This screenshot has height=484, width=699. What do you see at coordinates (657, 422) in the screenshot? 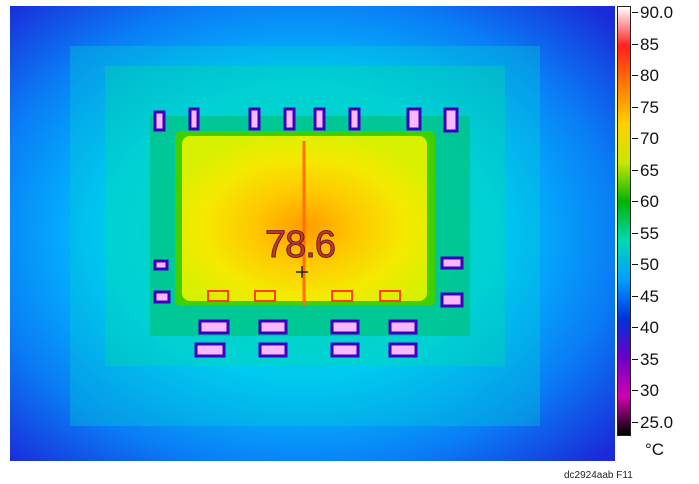
I see `colorbar-tick-label: 25.0` at bounding box center [657, 422].